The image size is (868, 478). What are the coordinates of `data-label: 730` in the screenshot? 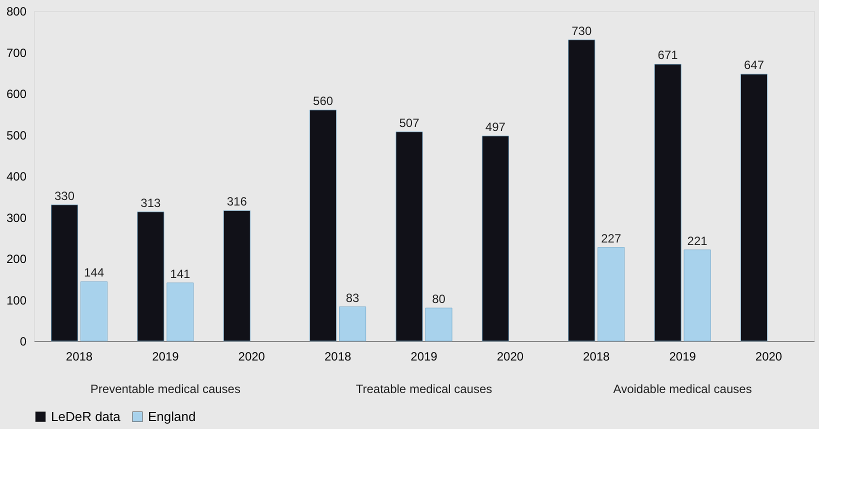 It's located at (582, 31).